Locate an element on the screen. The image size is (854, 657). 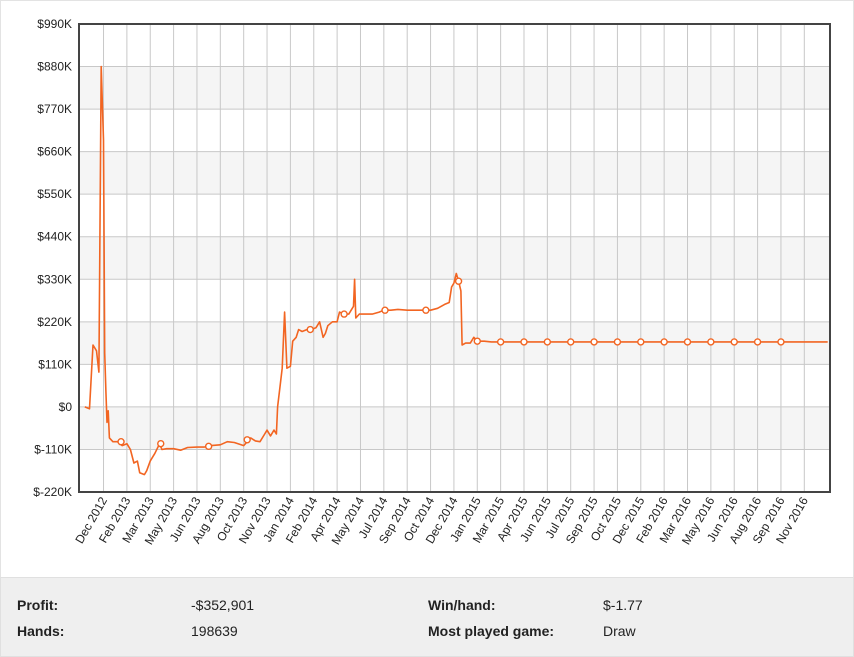
y-tick-label: $-220K is located at coordinates (52, 492).